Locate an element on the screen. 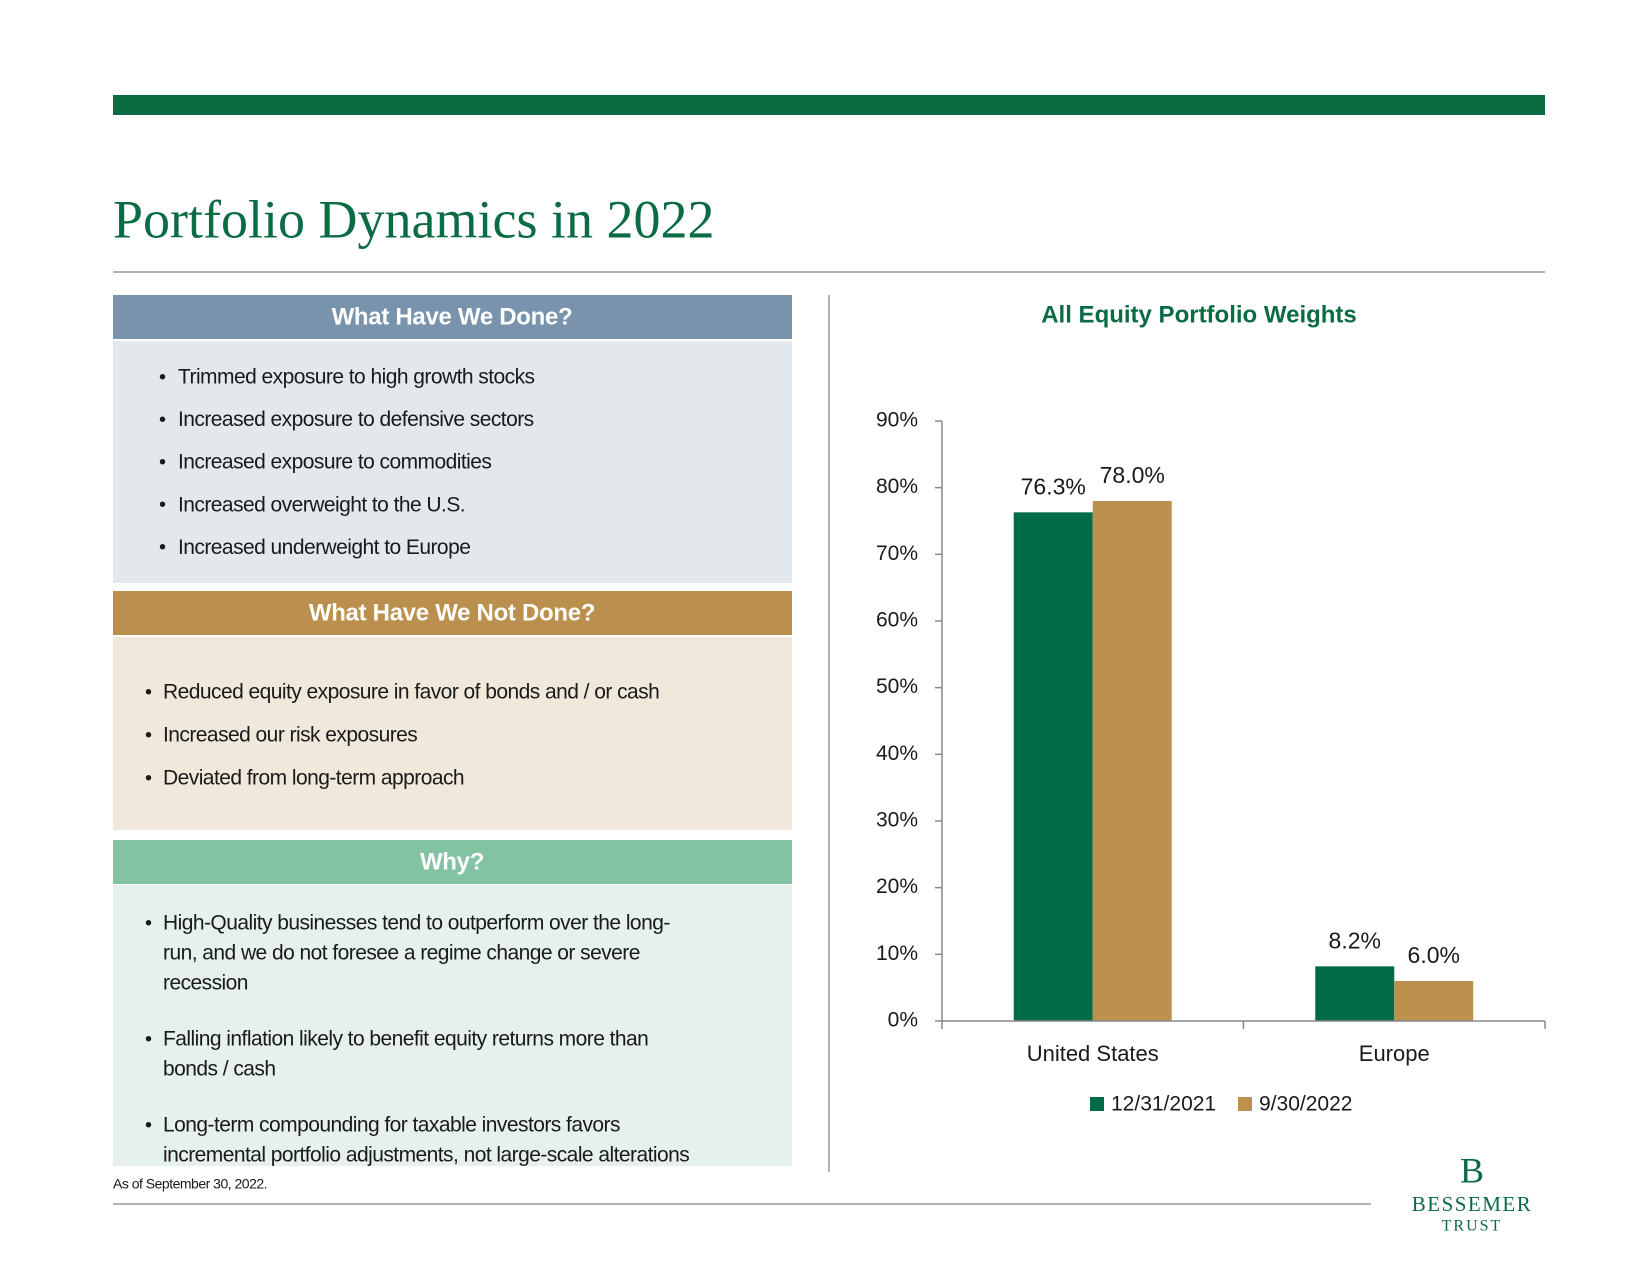 This screenshot has width=1650, height=1275. y-tick-label: 10% is located at coordinates (897, 953).